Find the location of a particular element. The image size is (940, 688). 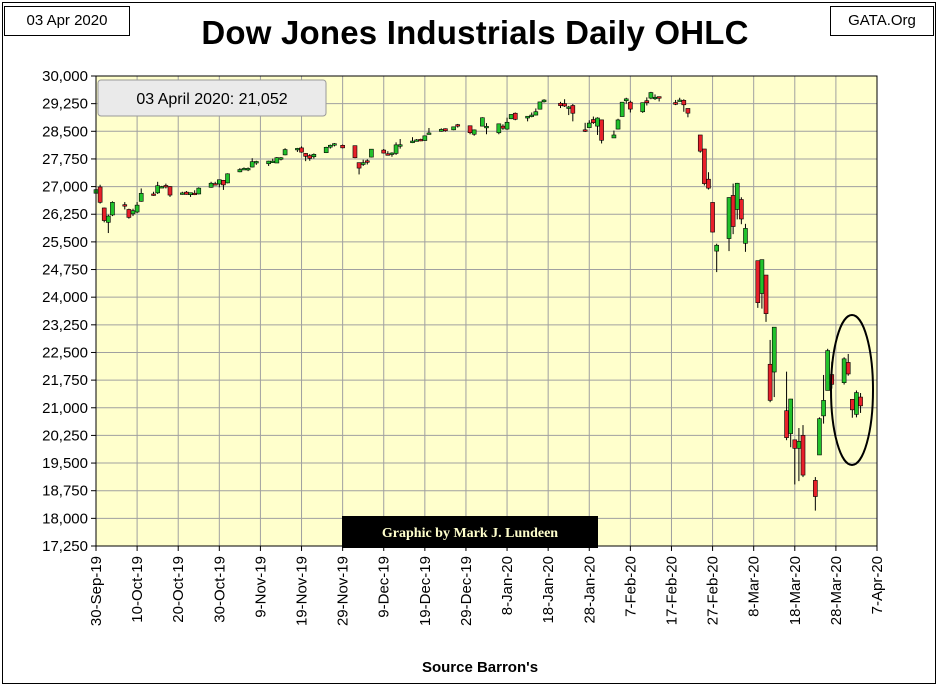

credit-label: Graphic by Mark J. Lundeen is located at coordinates (470, 533).